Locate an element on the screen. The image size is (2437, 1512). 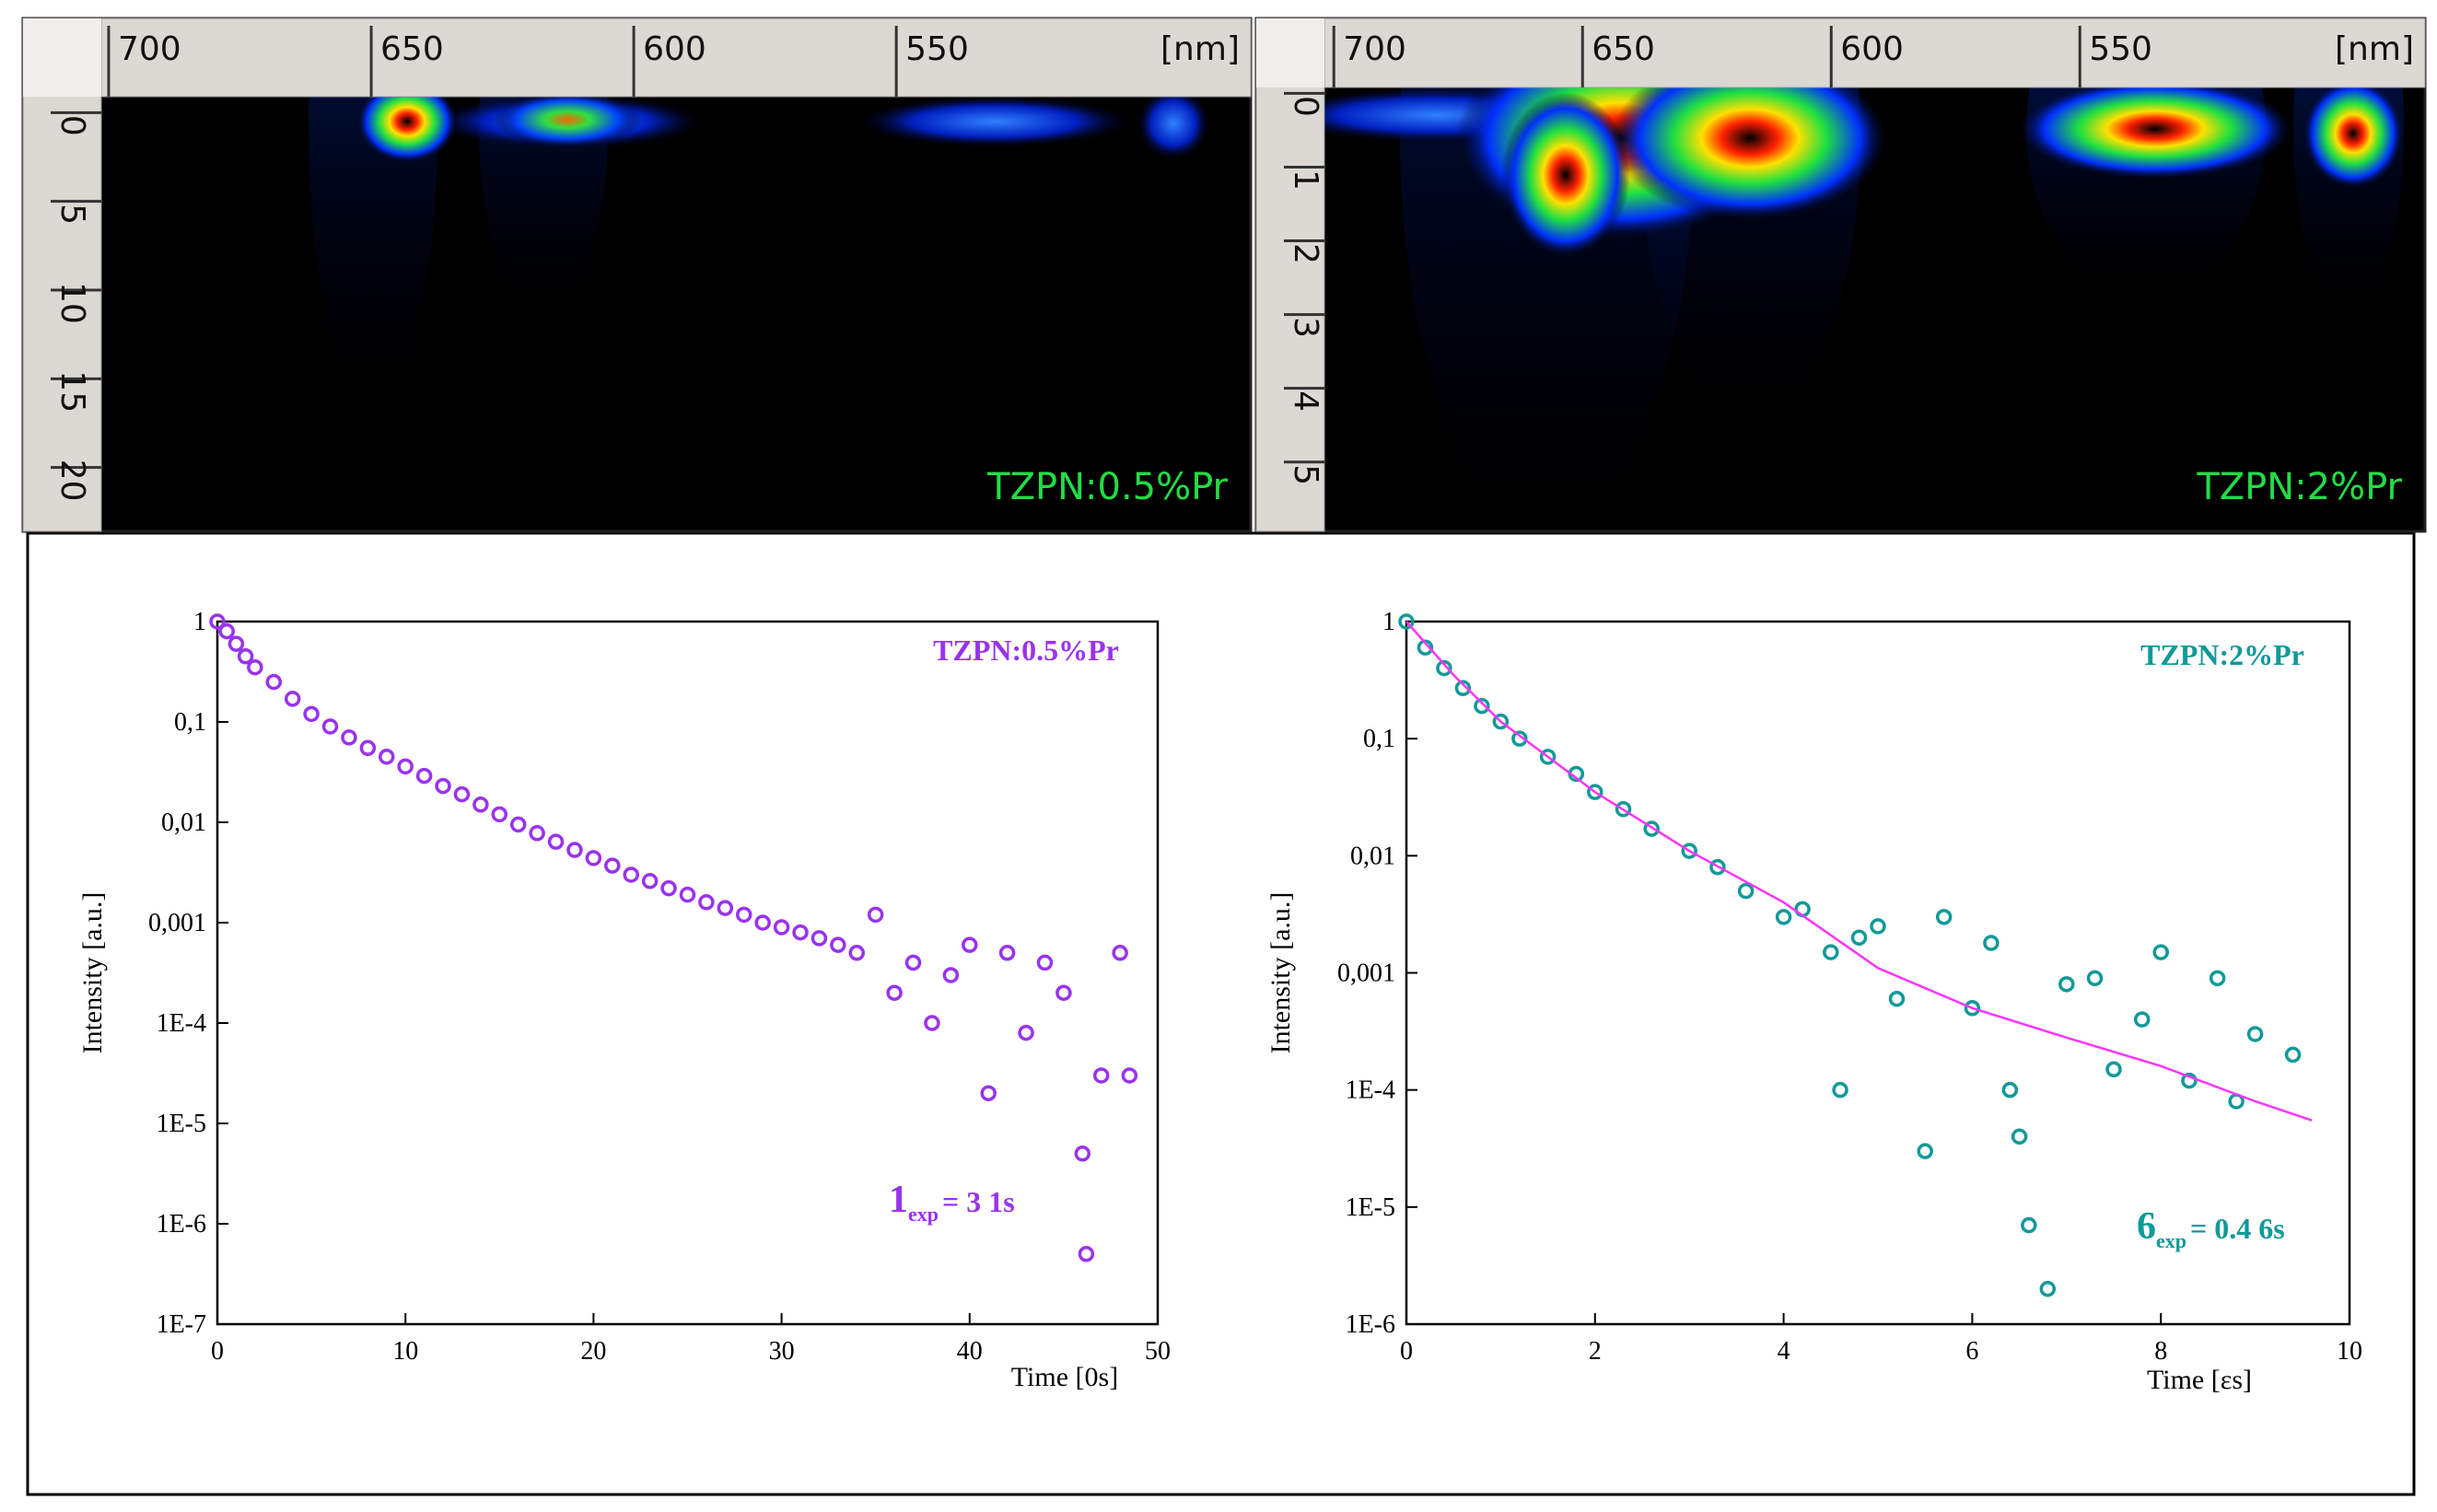
decay-time: 1exp = 3 1s is located at coordinates (952, 1202).